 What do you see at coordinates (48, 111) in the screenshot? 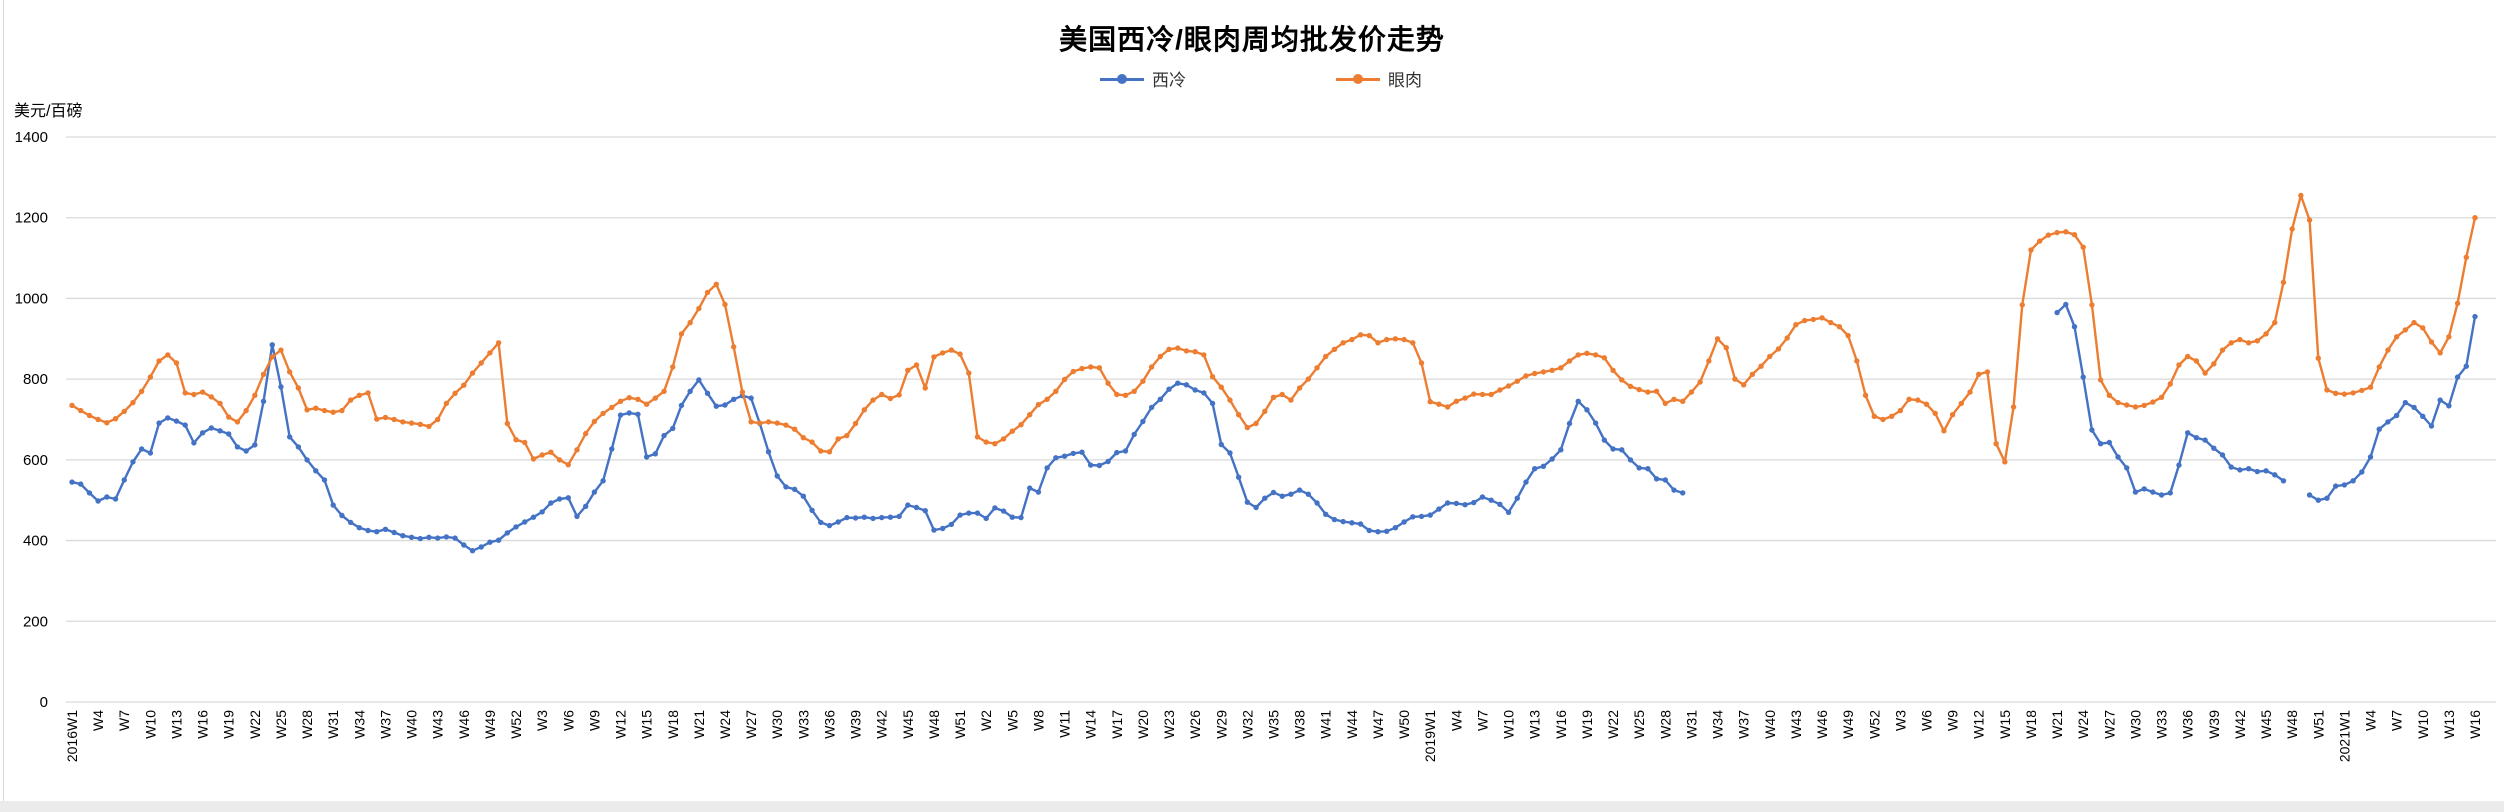
I see `svg-text: 美元/百磅` at bounding box center [48, 111].